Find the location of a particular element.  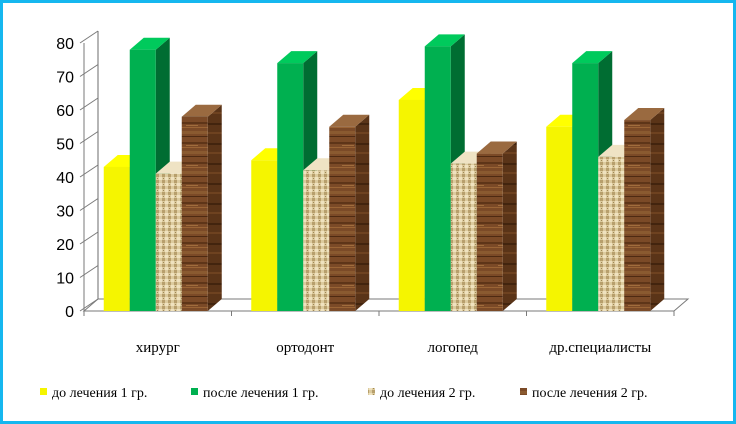

legend-label: после лечения 1 гр. is located at coordinates (261, 393).